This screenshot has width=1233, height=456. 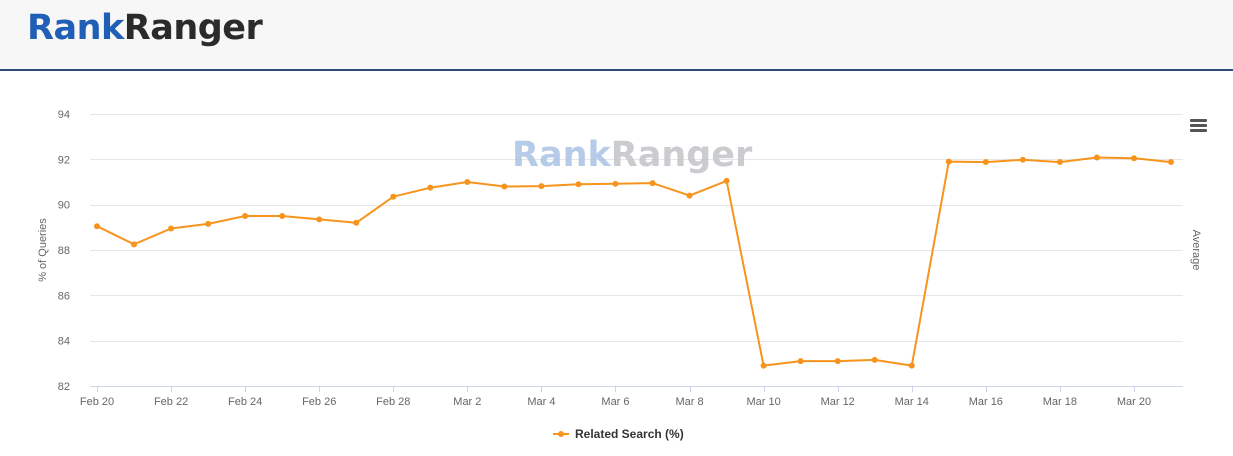 I want to click on y-tick-label: 92, so click(x=64, y=160).